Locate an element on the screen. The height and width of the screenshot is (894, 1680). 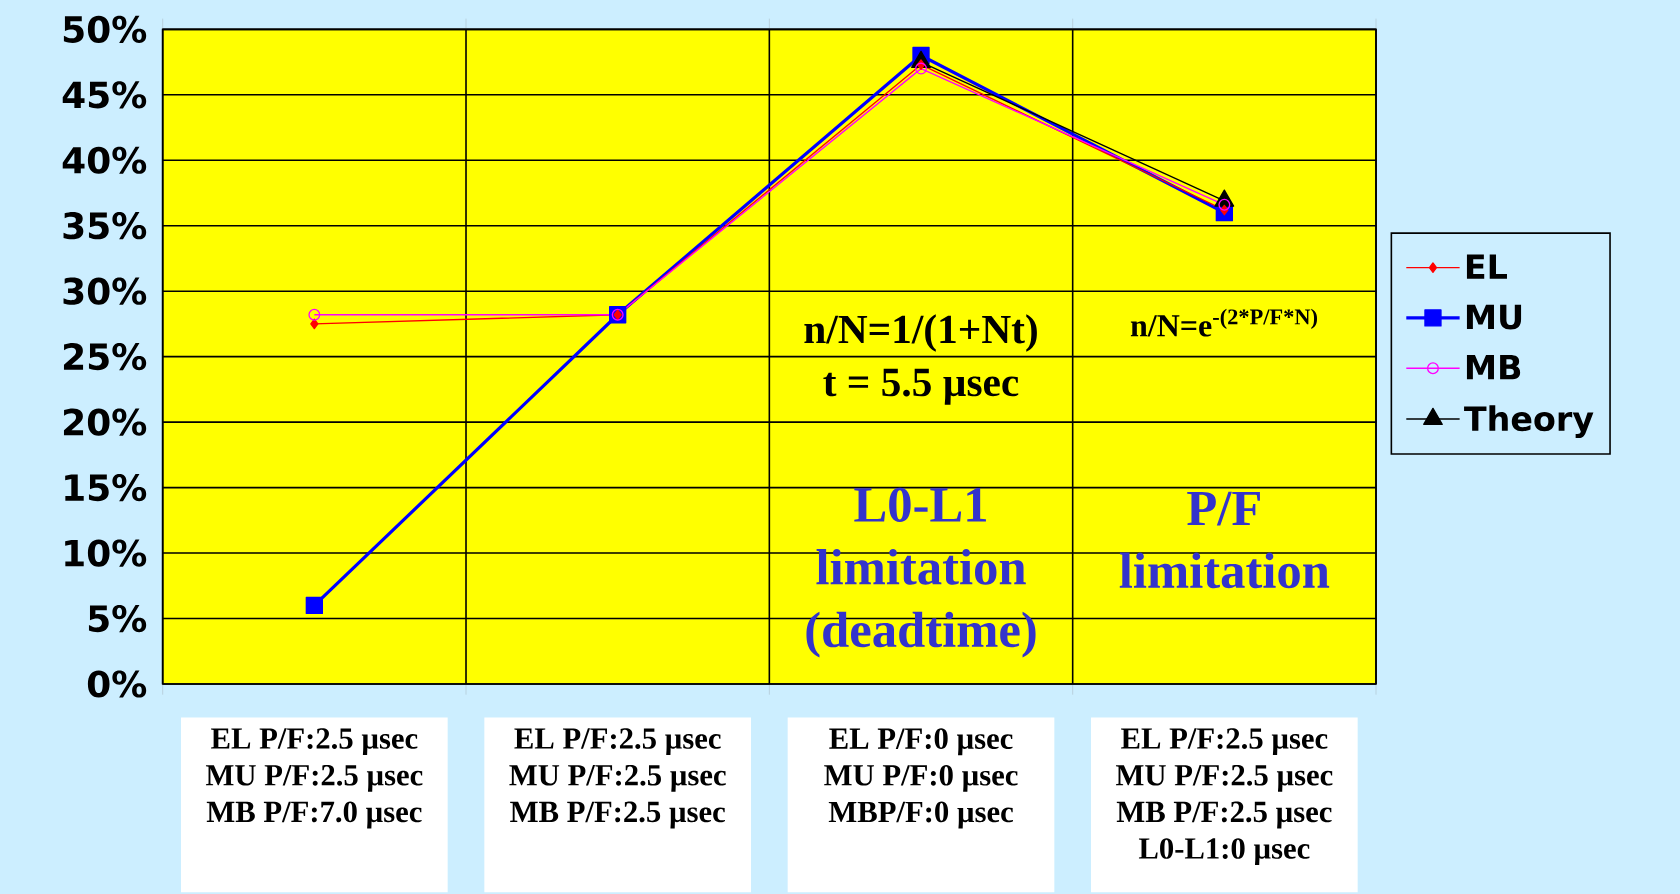
y-tick-label: 10% is located at coordinates (106, 553).